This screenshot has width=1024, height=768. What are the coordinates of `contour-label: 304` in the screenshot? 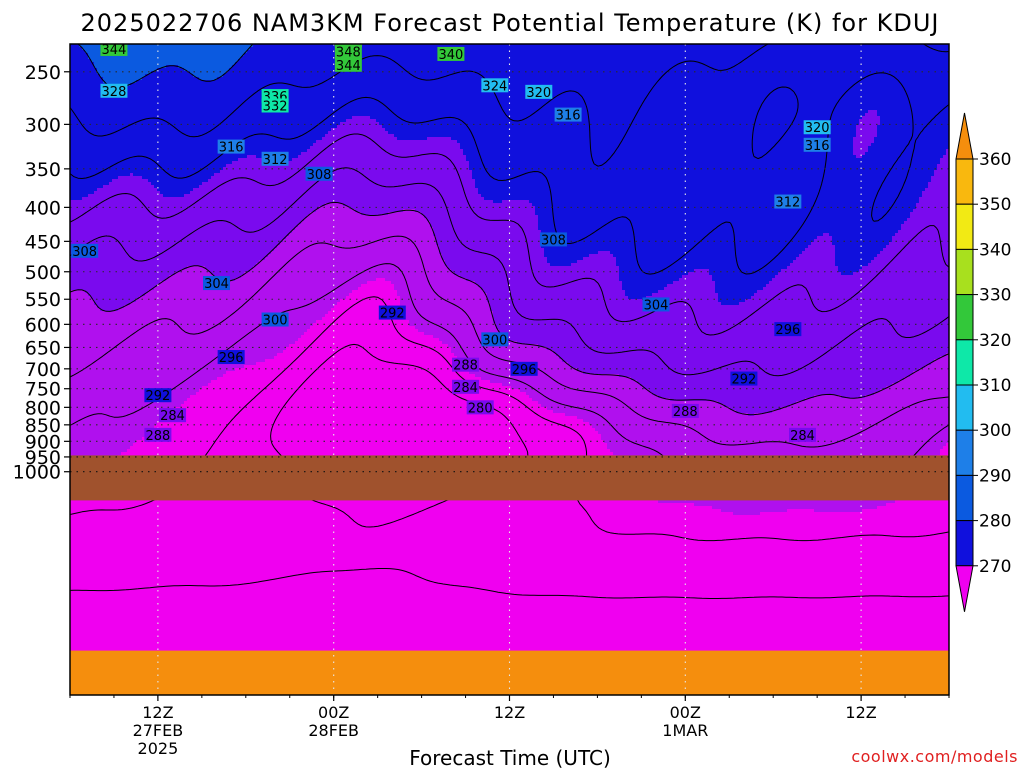 It's located at (216, 284).